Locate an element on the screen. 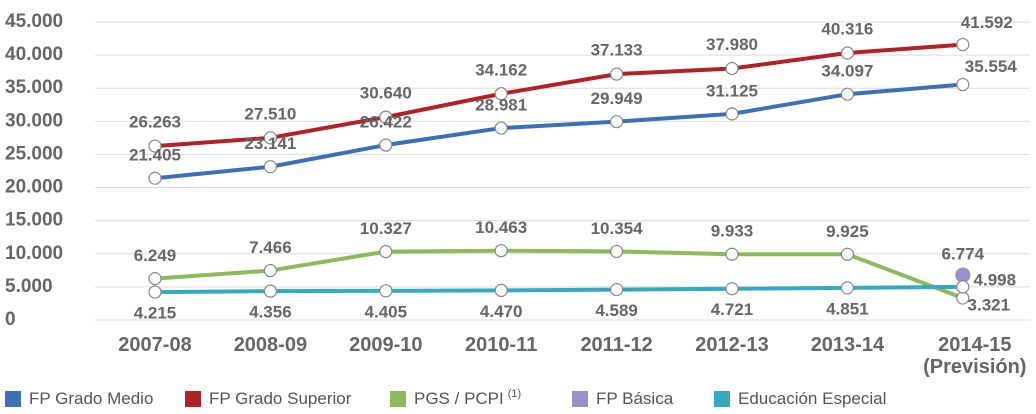 The image size is (1036, 414). legend-superscript: (1) is located at coordinates (514, 394).